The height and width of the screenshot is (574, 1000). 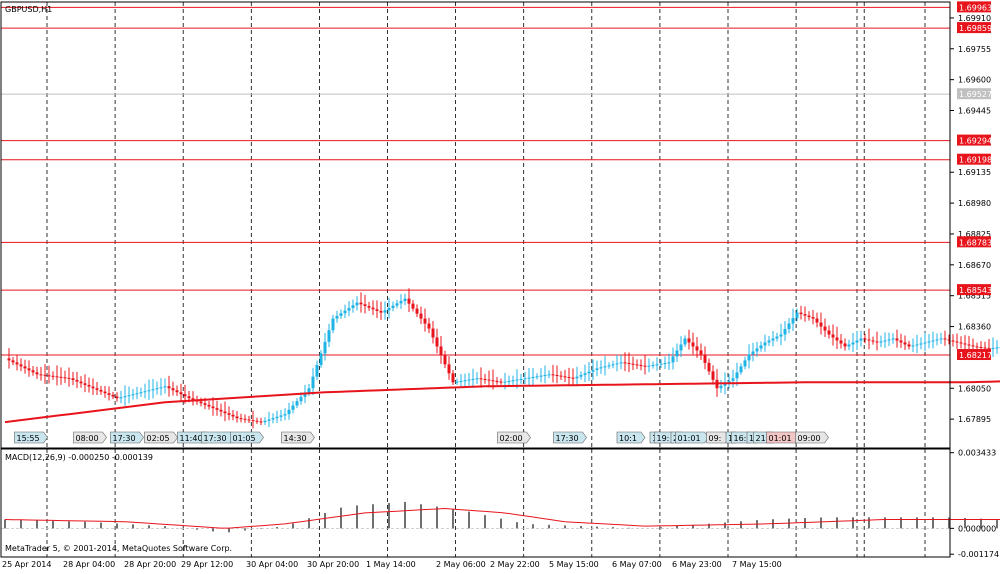 I want to click on y-tick-label-11: 1.67895, so click(x=974, y=419).